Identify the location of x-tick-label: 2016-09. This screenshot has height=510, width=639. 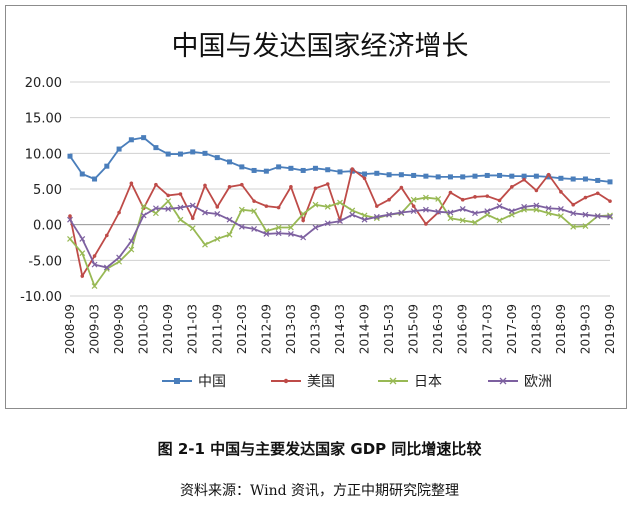
(463, 329).